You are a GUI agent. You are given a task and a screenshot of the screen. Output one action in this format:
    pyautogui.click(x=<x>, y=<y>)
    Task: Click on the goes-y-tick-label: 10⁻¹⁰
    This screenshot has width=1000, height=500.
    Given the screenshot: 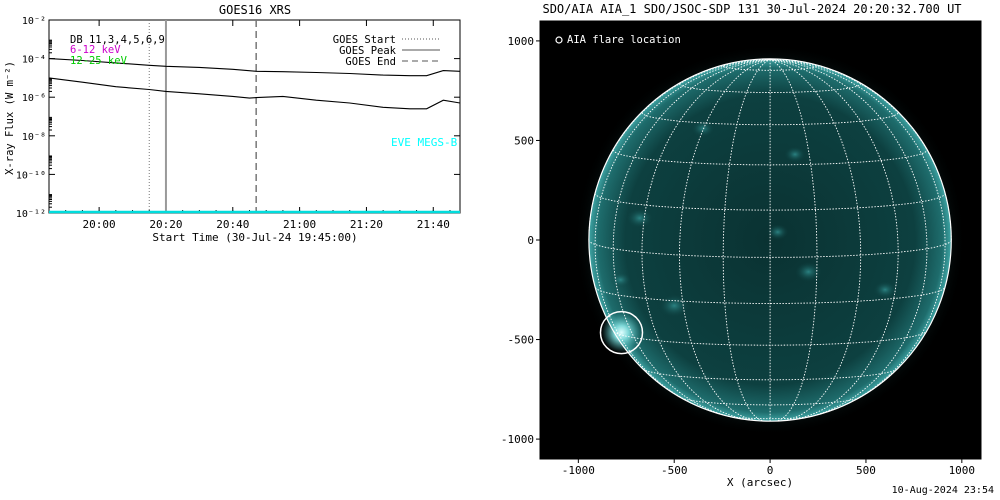 What is the action you would take?
    pyautogui.click(x=31, y=175)
    